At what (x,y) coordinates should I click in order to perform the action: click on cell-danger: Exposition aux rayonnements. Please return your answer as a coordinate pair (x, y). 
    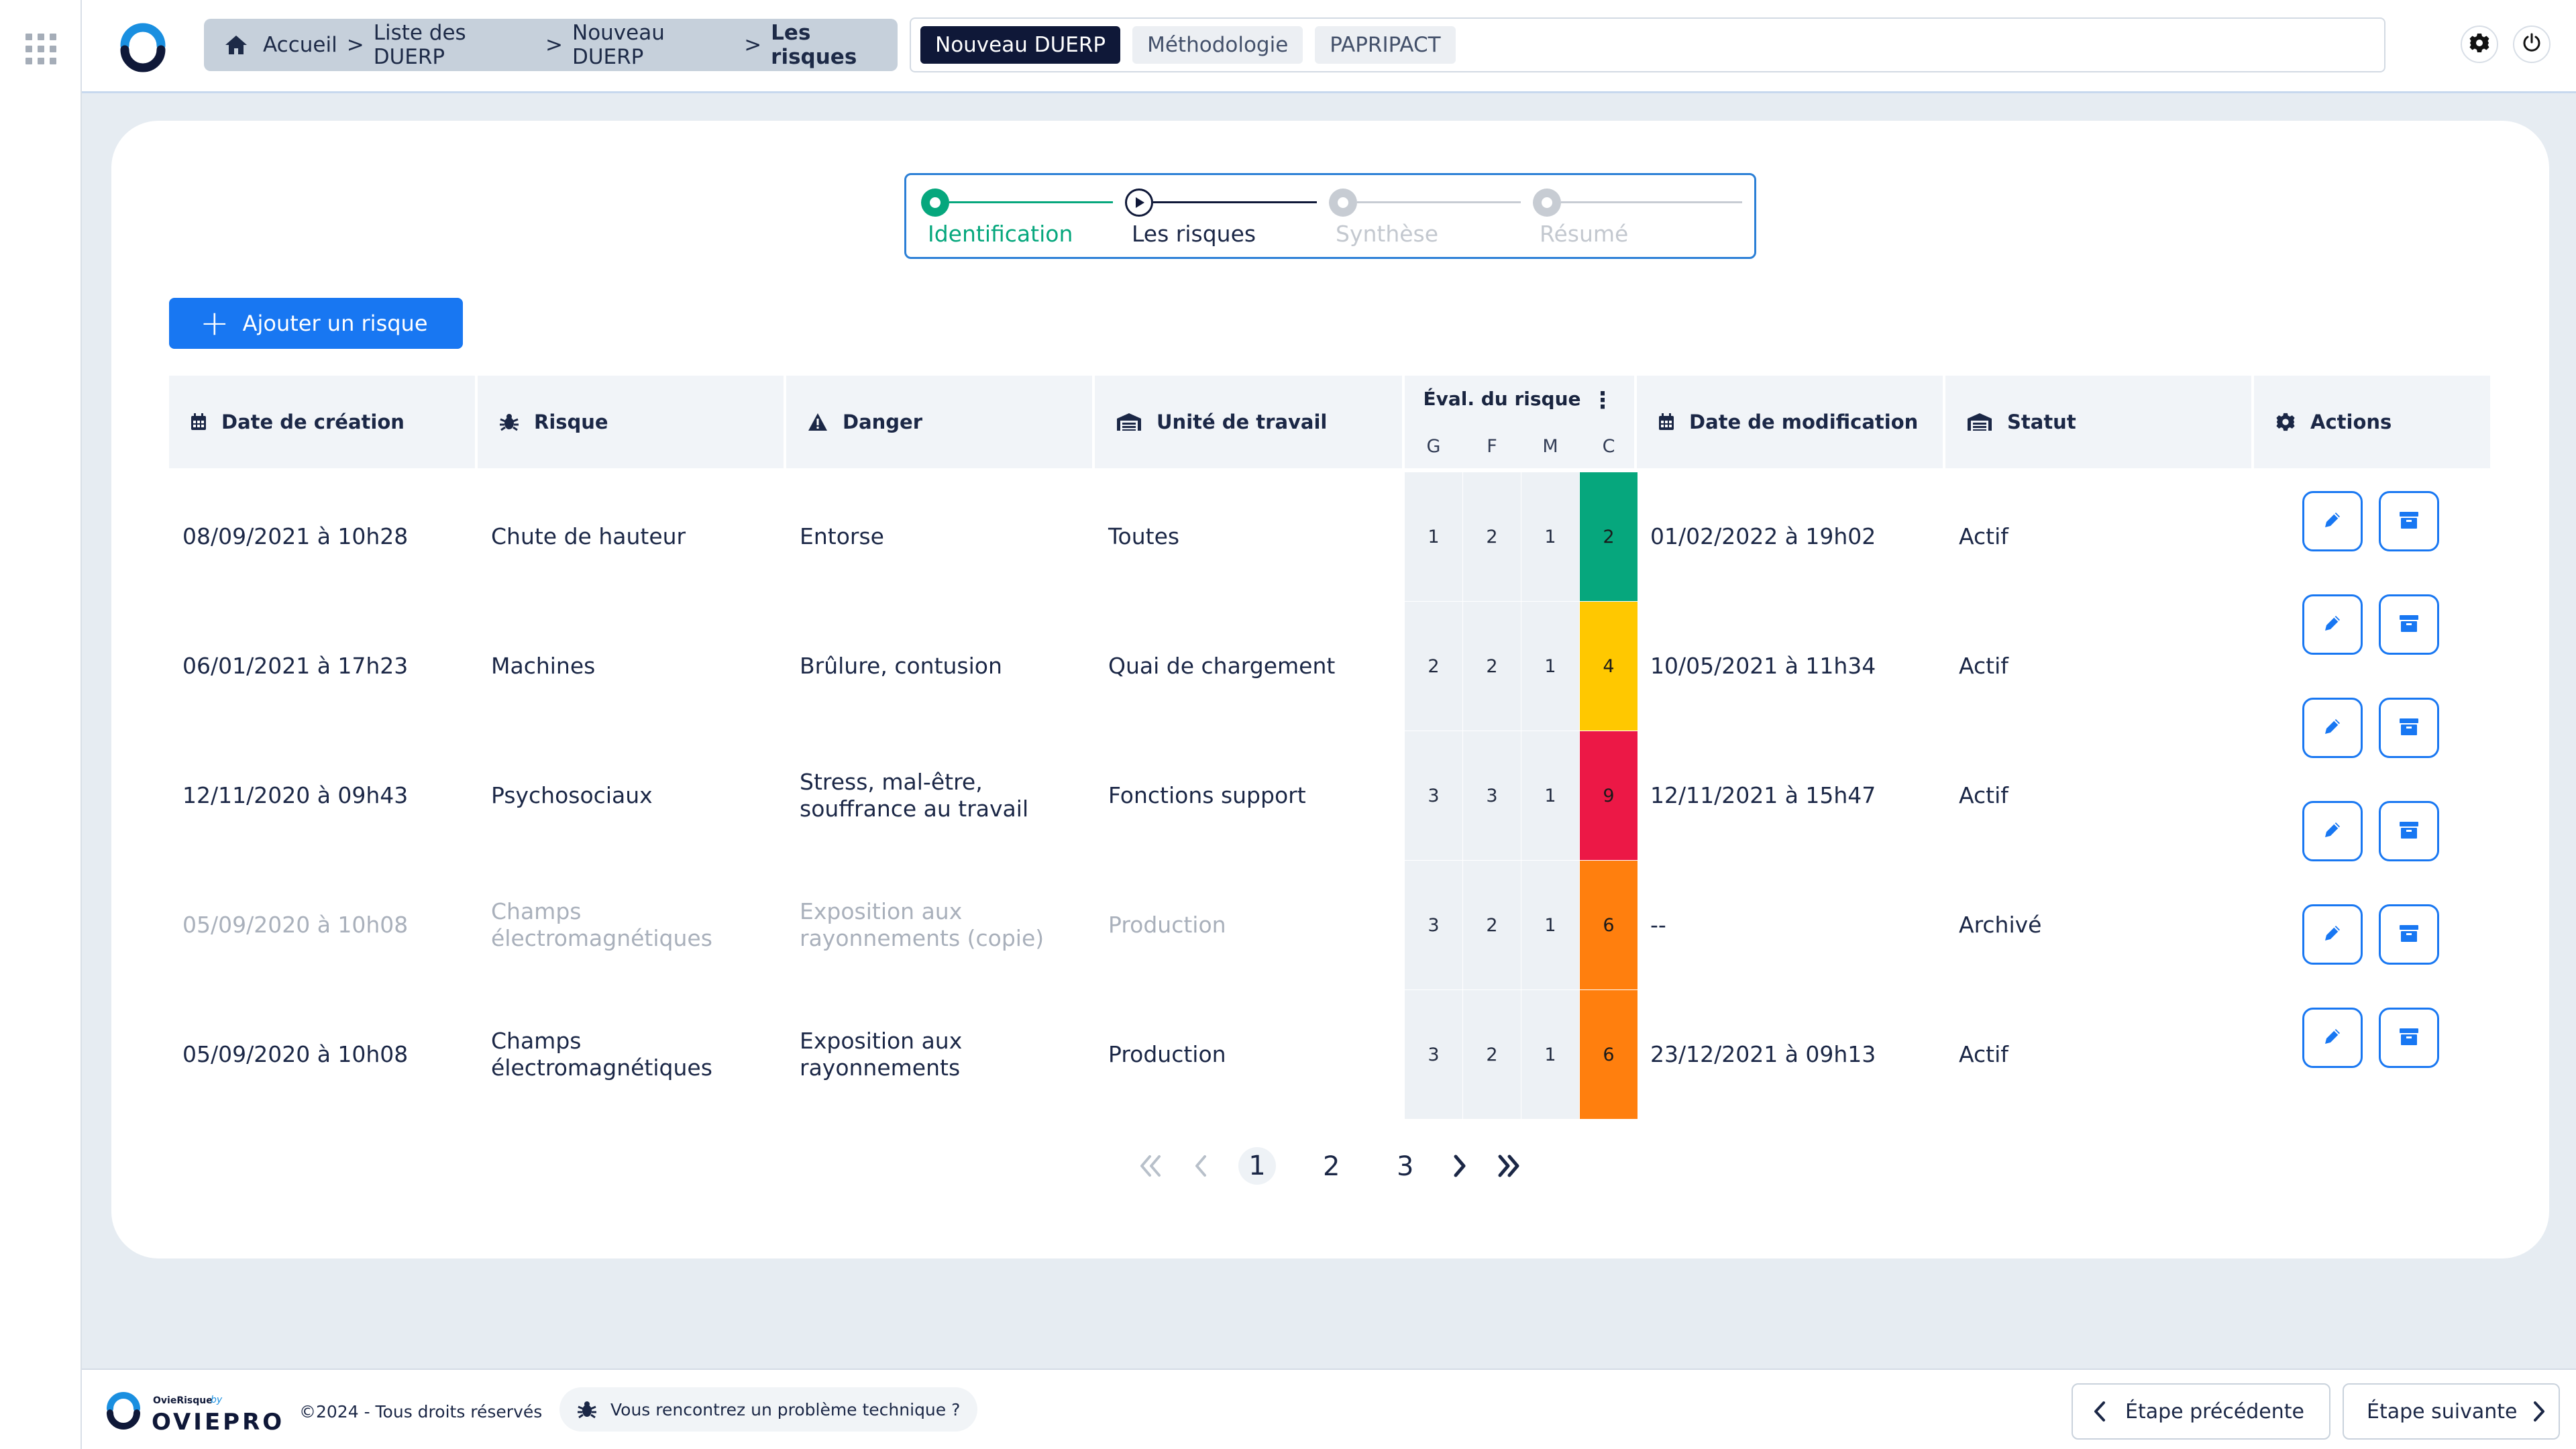
    Looking at the image, I should click on (881, 1054).